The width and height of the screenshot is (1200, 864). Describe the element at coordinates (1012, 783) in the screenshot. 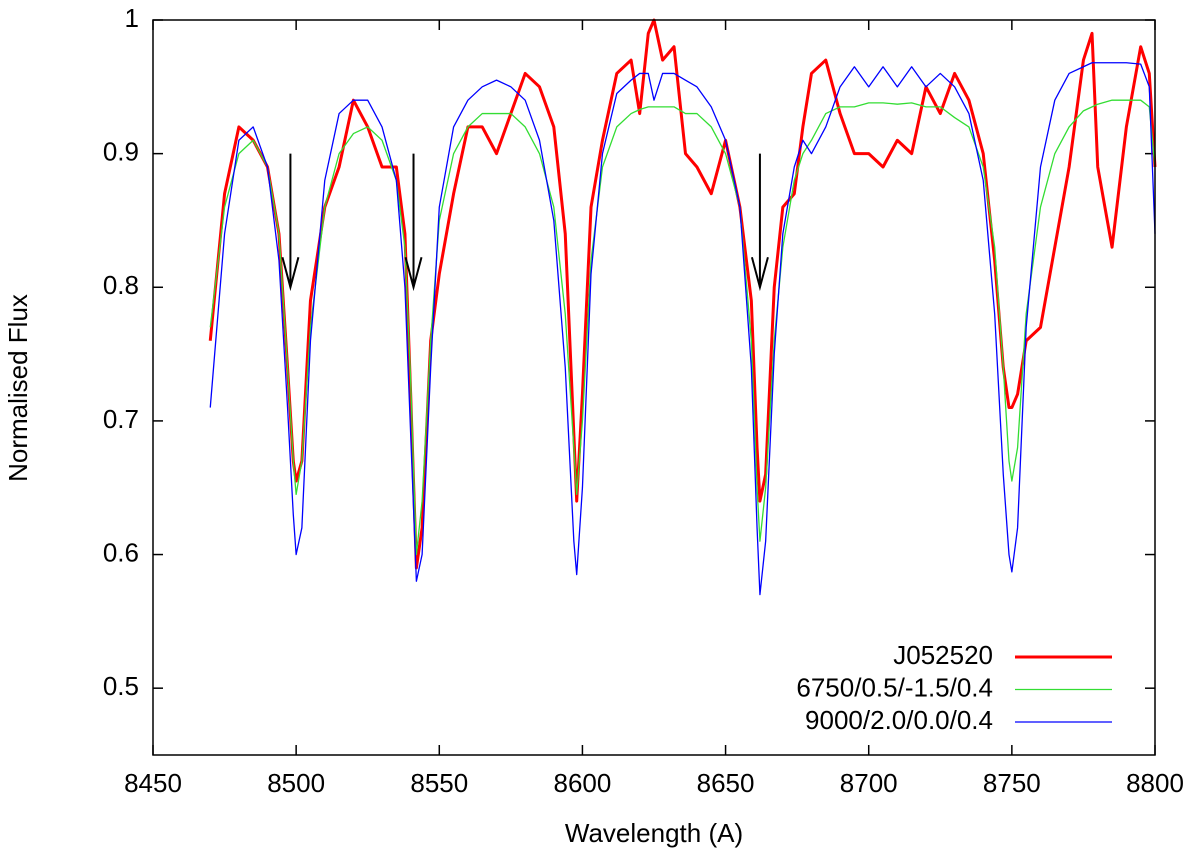

I see `x-tick-label: 8750` at that location.